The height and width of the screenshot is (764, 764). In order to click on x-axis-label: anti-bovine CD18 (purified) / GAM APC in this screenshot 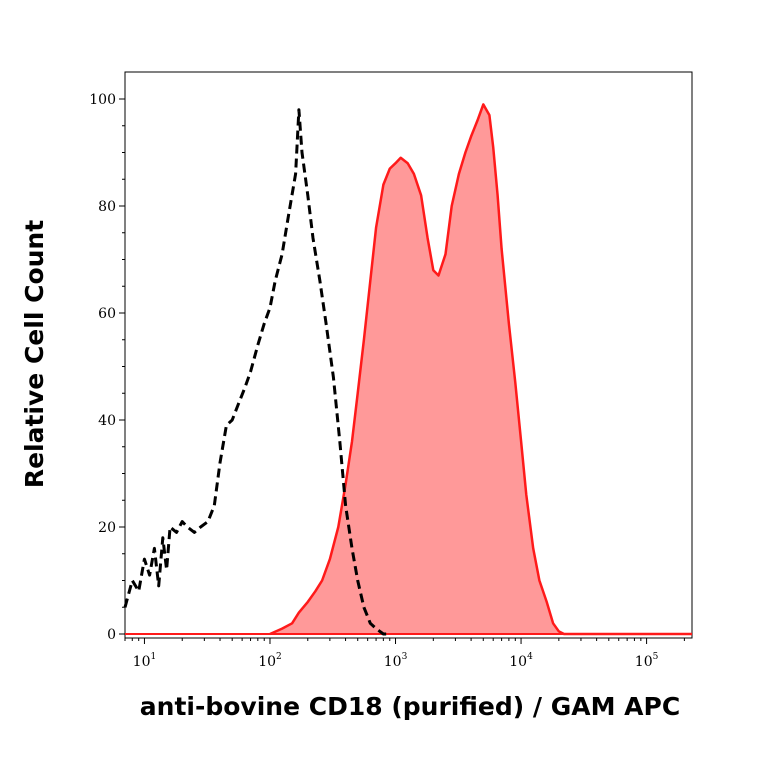, I will do `click(410, 706)`.